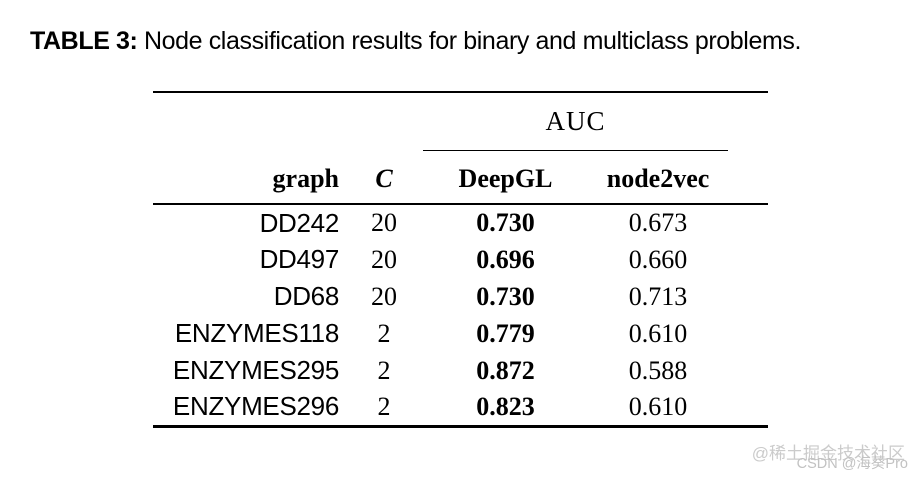 The image size is (918, 478). What do you see at coordinates (299, 259) in the screenshot?
I see `cell-graph: DD497` at bounding box center [299, 259].